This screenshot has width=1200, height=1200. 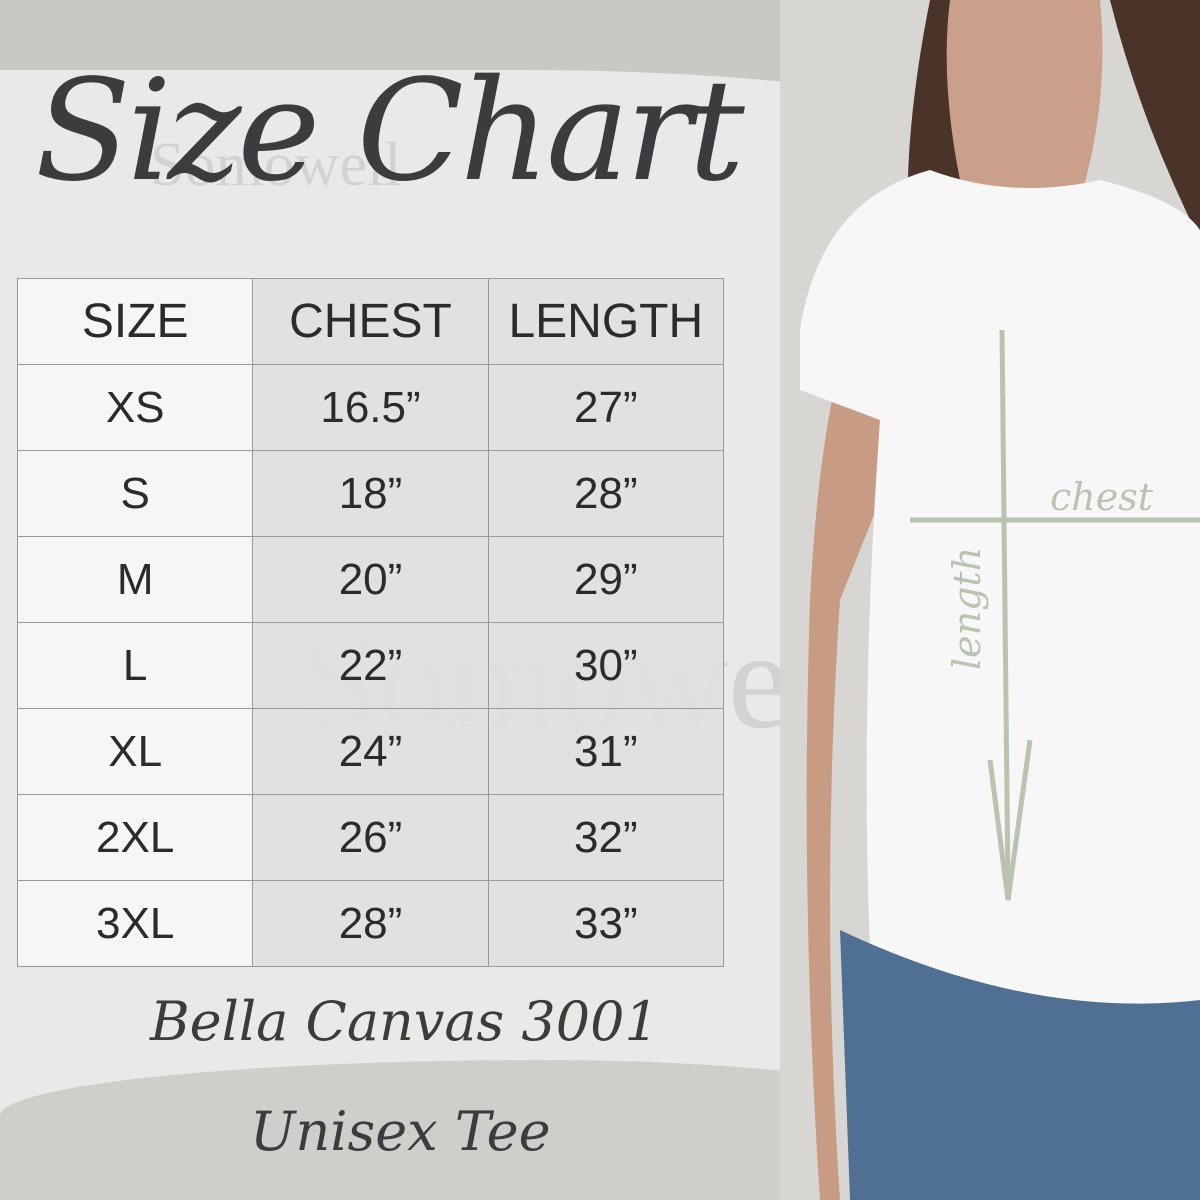 I want to click on size-cell: XS, so click(x=135, y=407).